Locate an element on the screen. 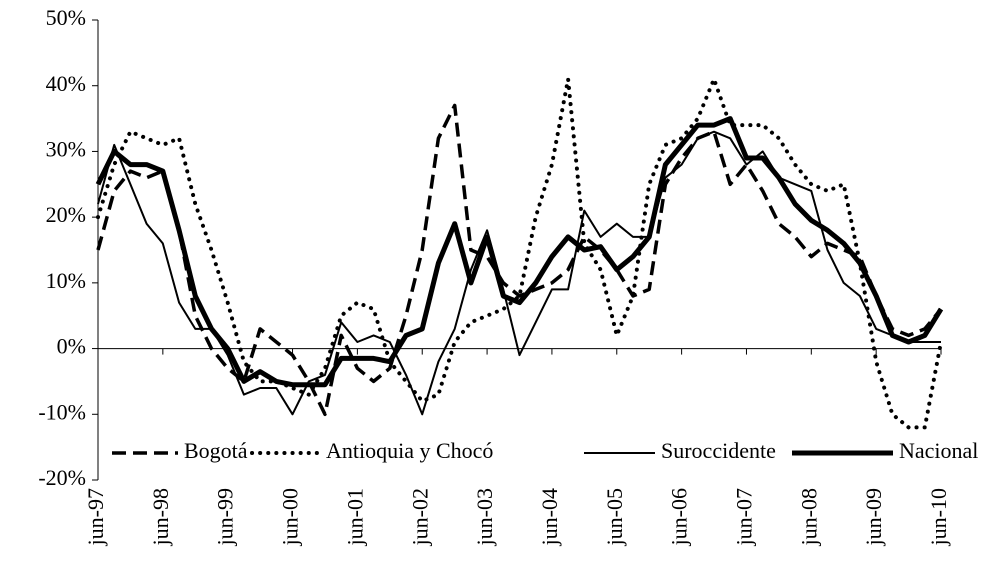  x-tick-label: jun-01 is located at coordinates (354, 517).